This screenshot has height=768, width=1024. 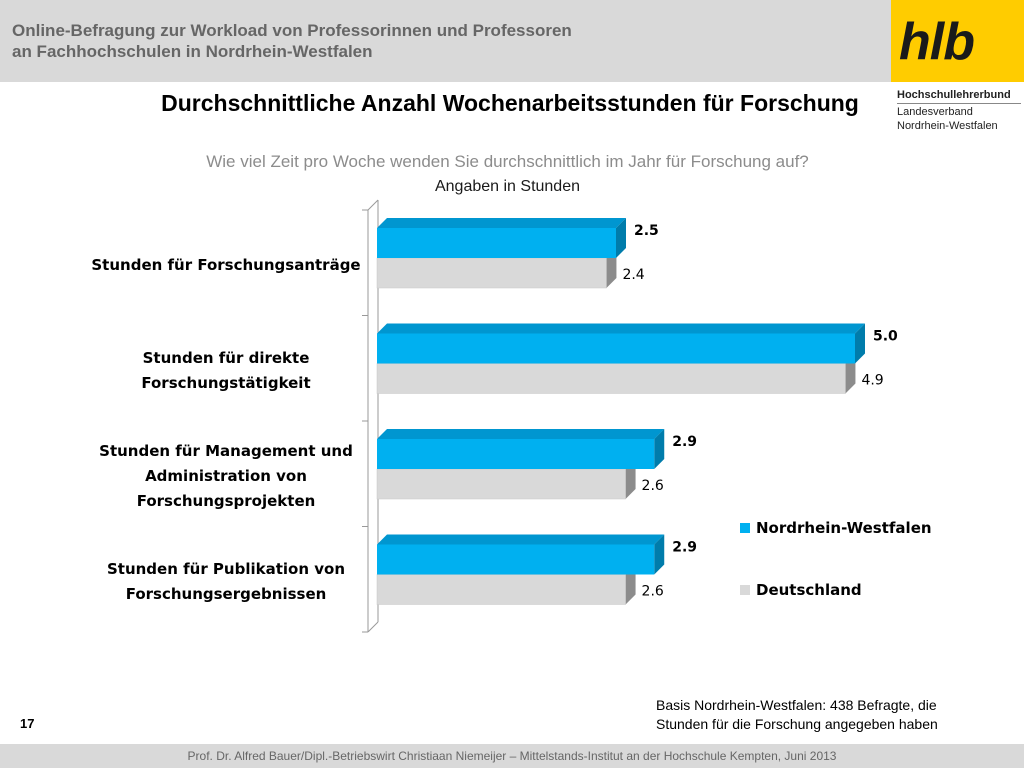 I want to click on legend-label-nrw: Nordrhein-Westfalen, so click(x=844, y=528).